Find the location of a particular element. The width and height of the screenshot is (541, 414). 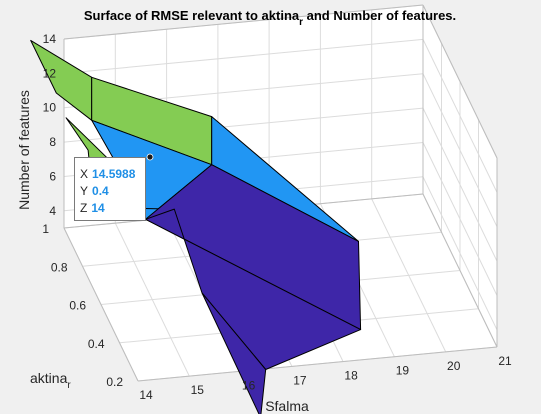

y-axis-label-main: aktina is located at coordinates (49, 378).